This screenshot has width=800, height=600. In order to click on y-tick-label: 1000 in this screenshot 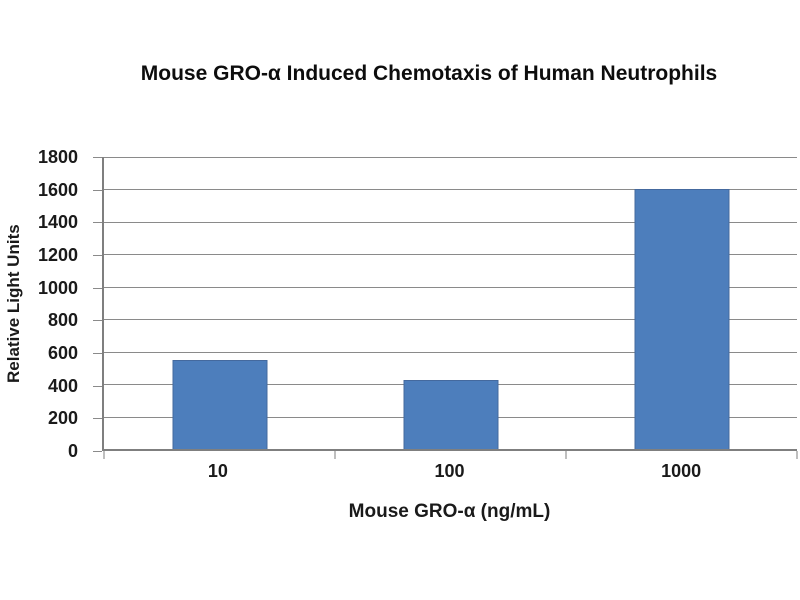, I will do `click(57, 287)`.